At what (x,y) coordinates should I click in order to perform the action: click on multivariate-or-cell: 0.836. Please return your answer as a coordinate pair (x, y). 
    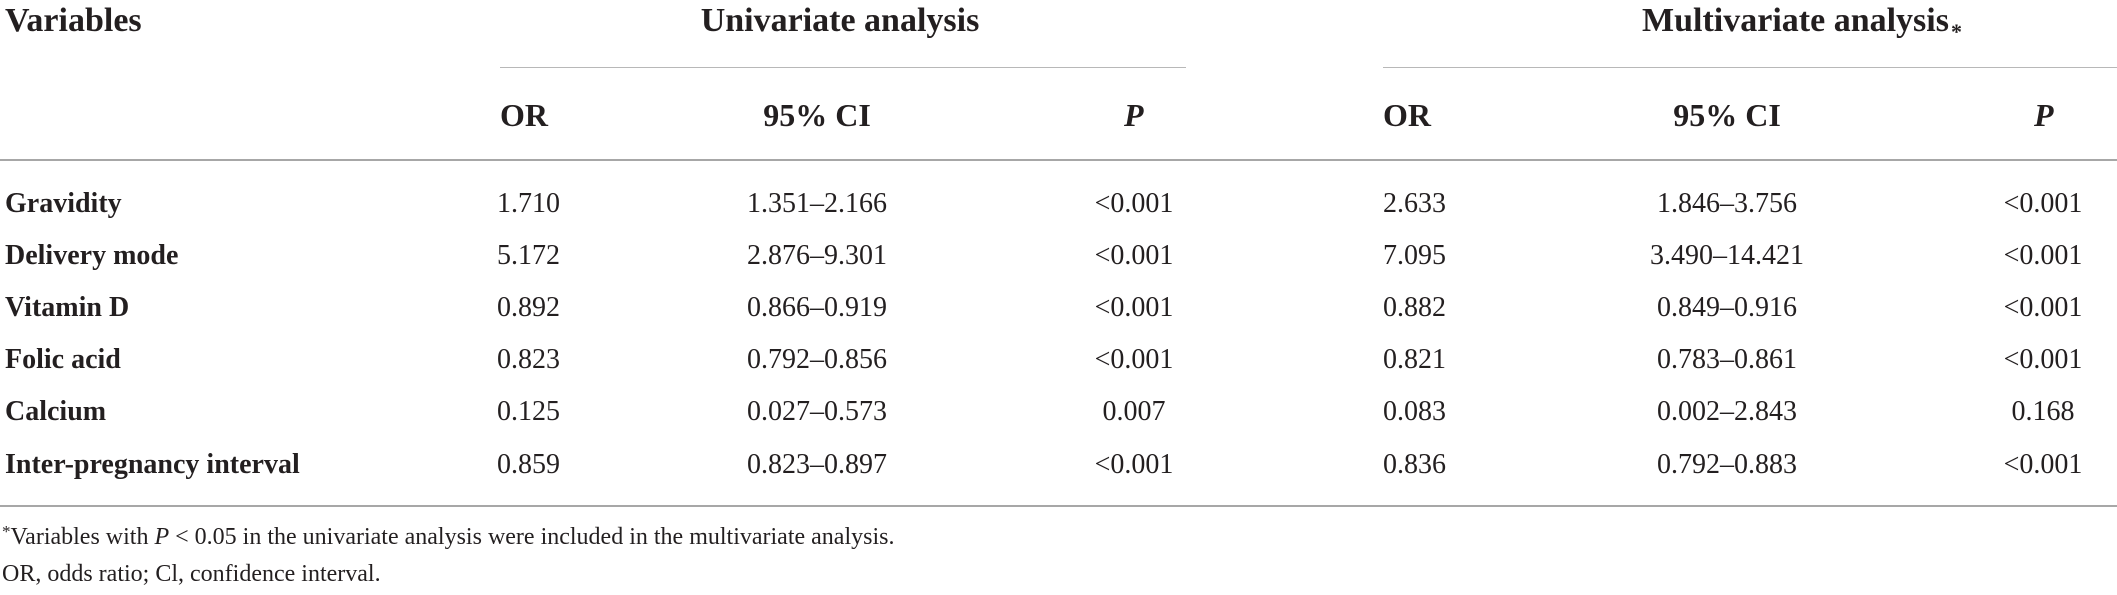
    Looking at the image, I should click on (1414, 464).